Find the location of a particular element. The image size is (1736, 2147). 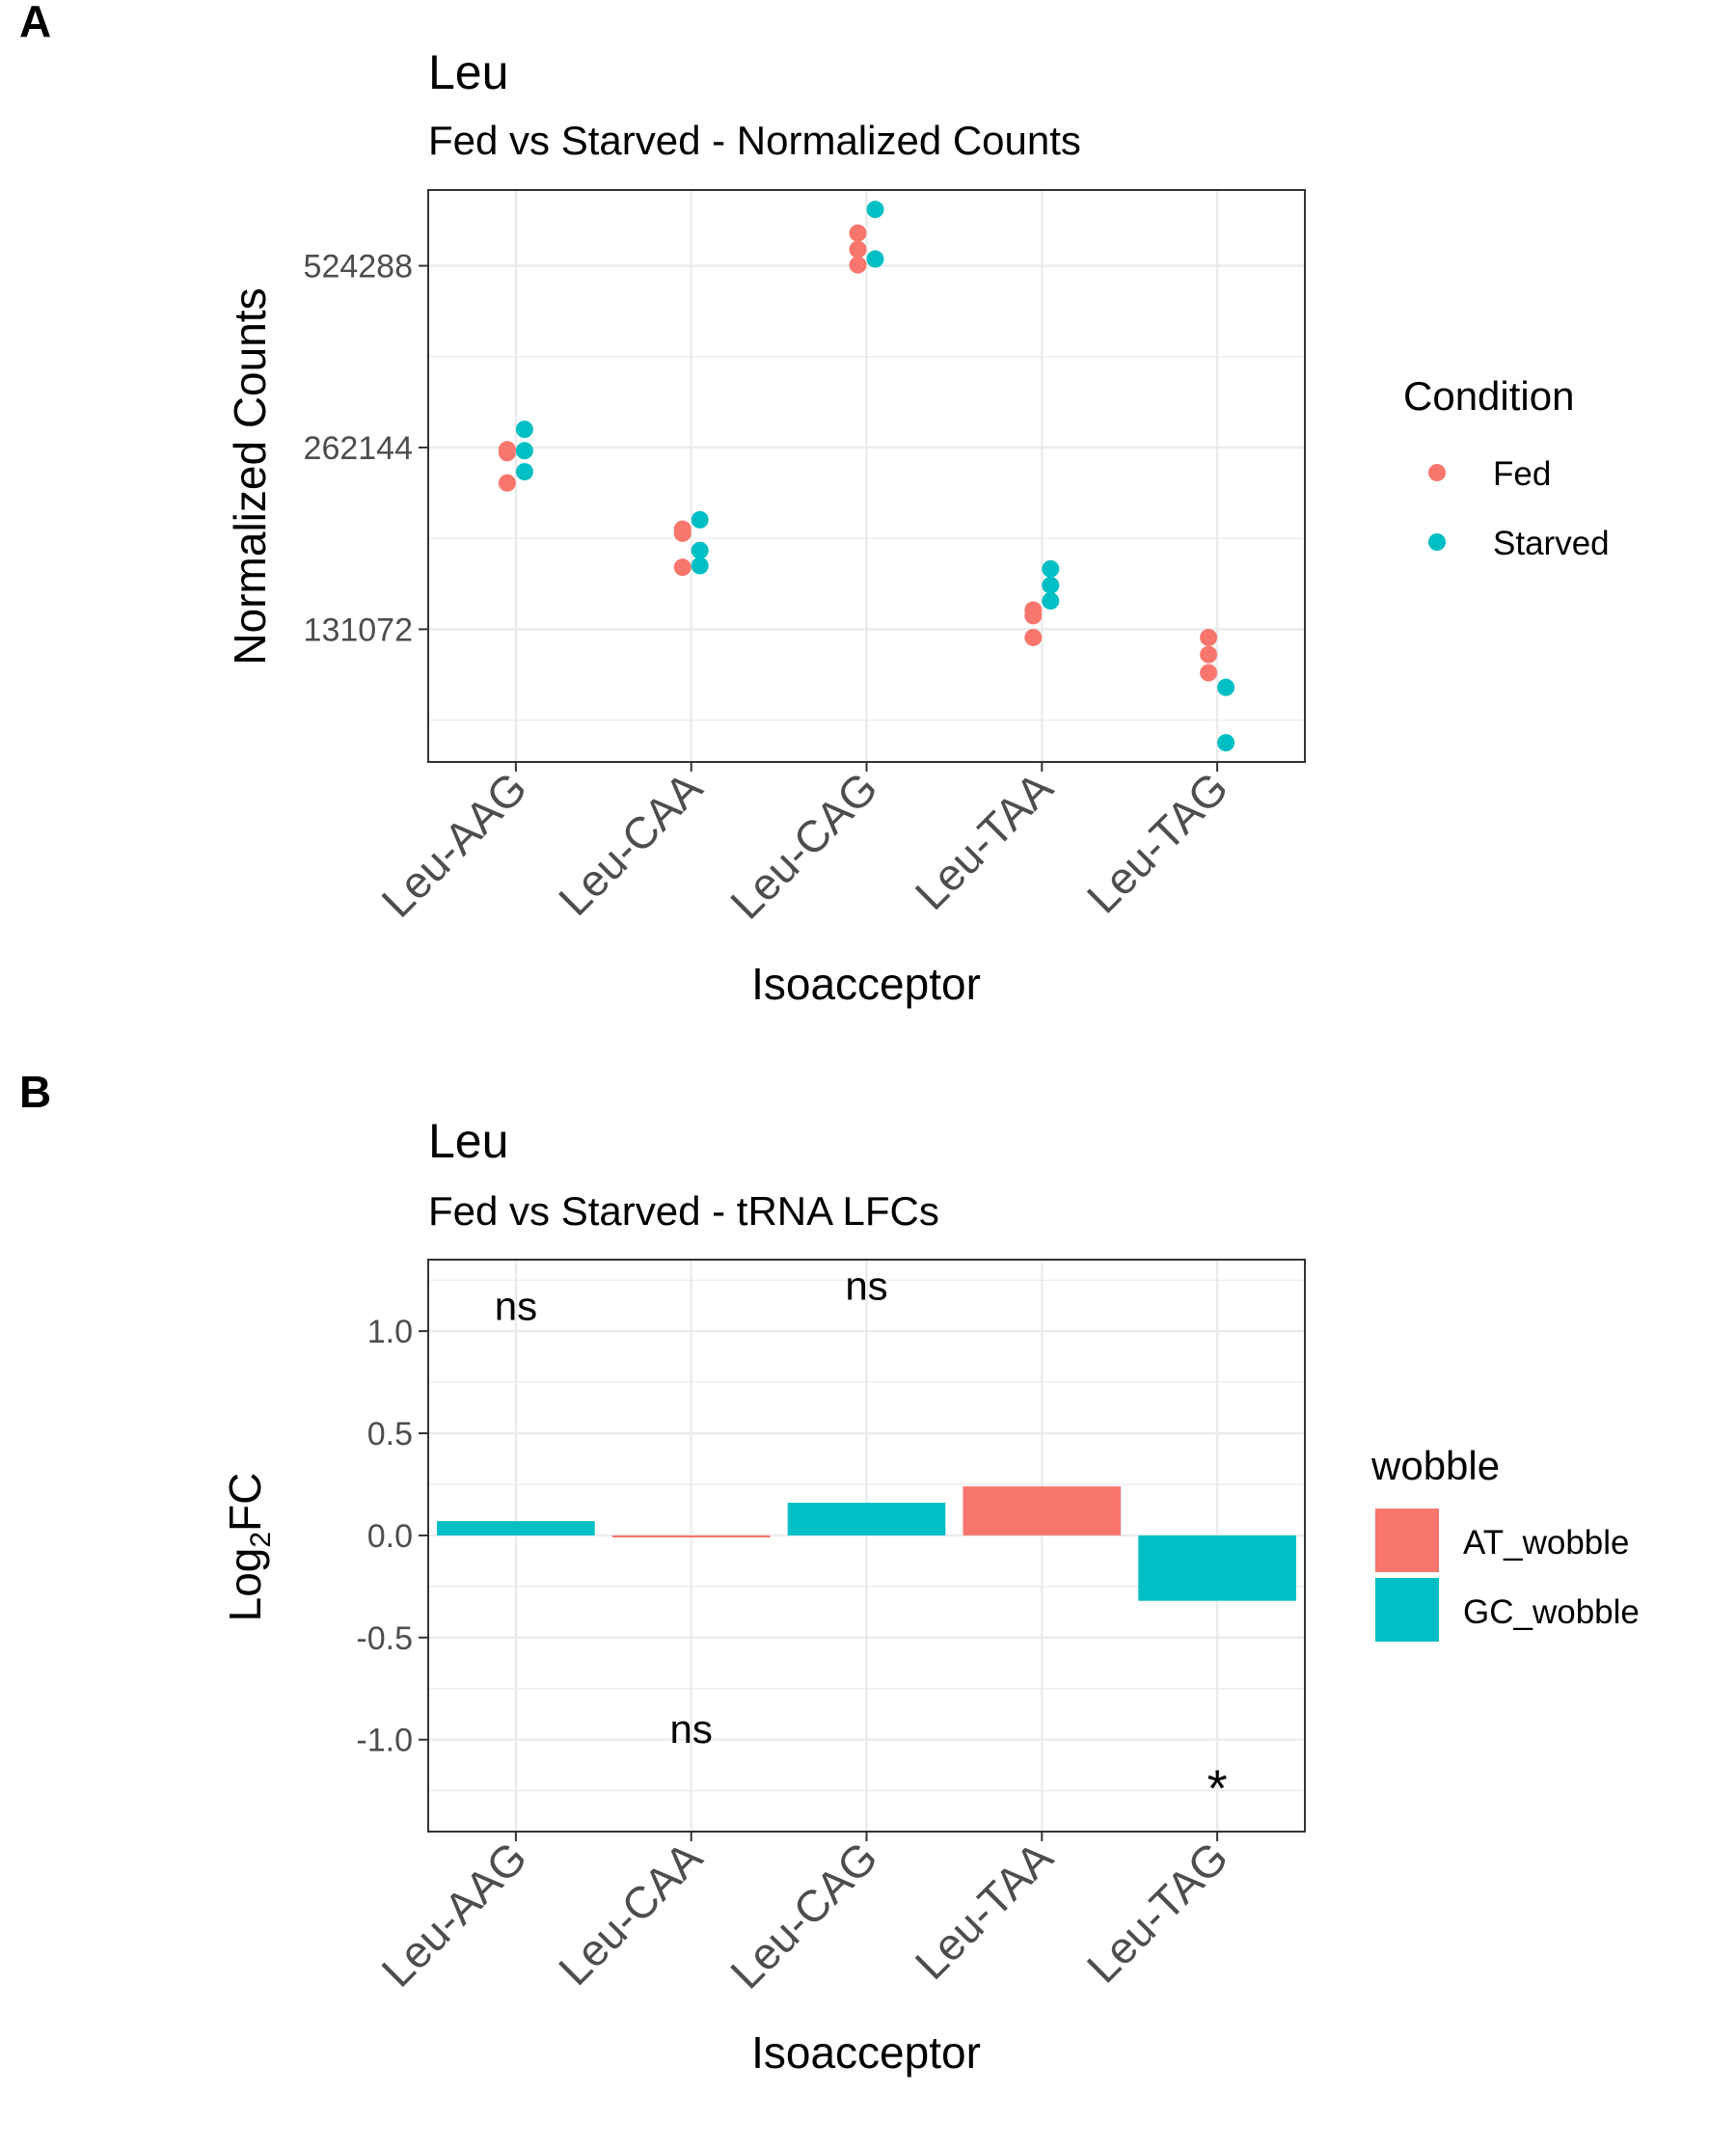

chart-b-gridlines is located at coordinates (866, 1546).